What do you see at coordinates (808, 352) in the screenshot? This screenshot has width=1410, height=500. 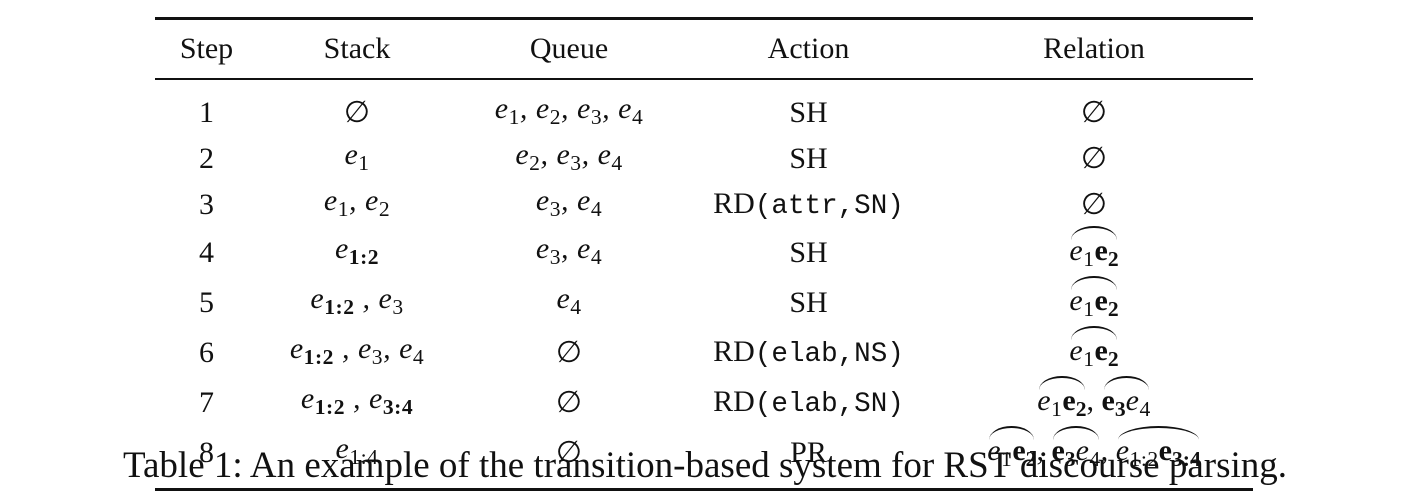 I see `cell-action: RD(elab,NS)` at bounding box center [808, 352].